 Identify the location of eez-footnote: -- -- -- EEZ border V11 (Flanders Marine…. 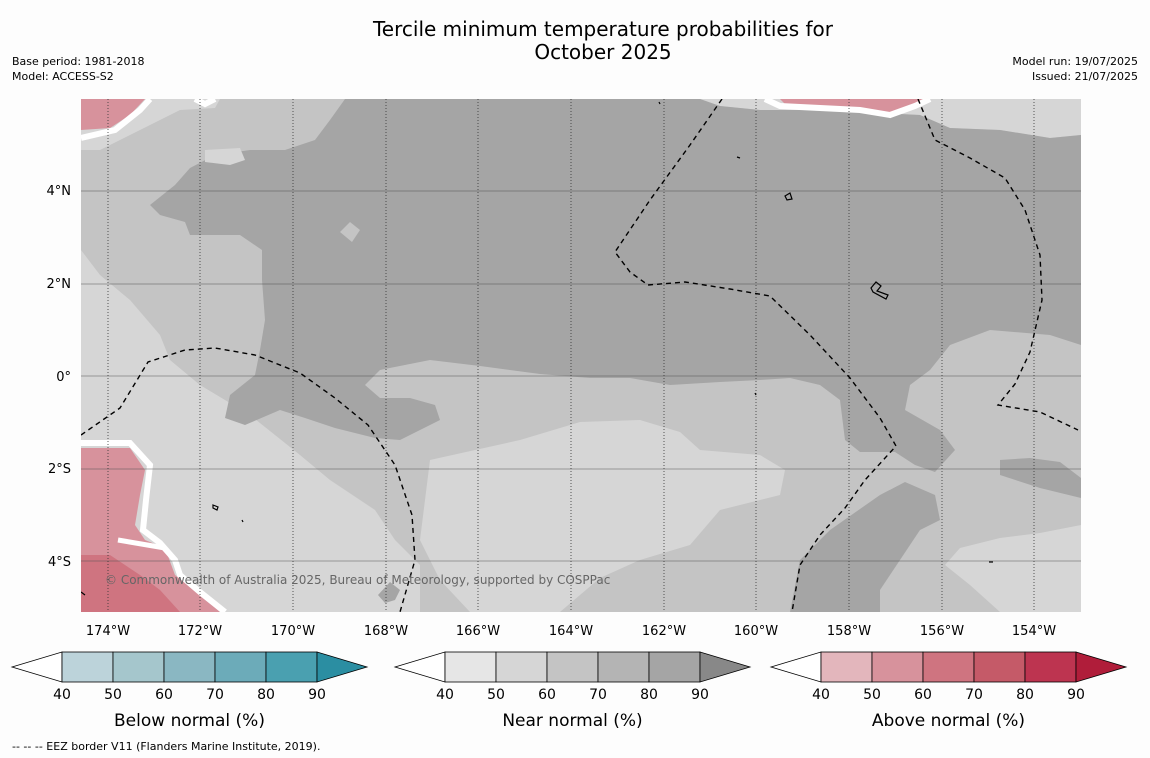
(166, 746).